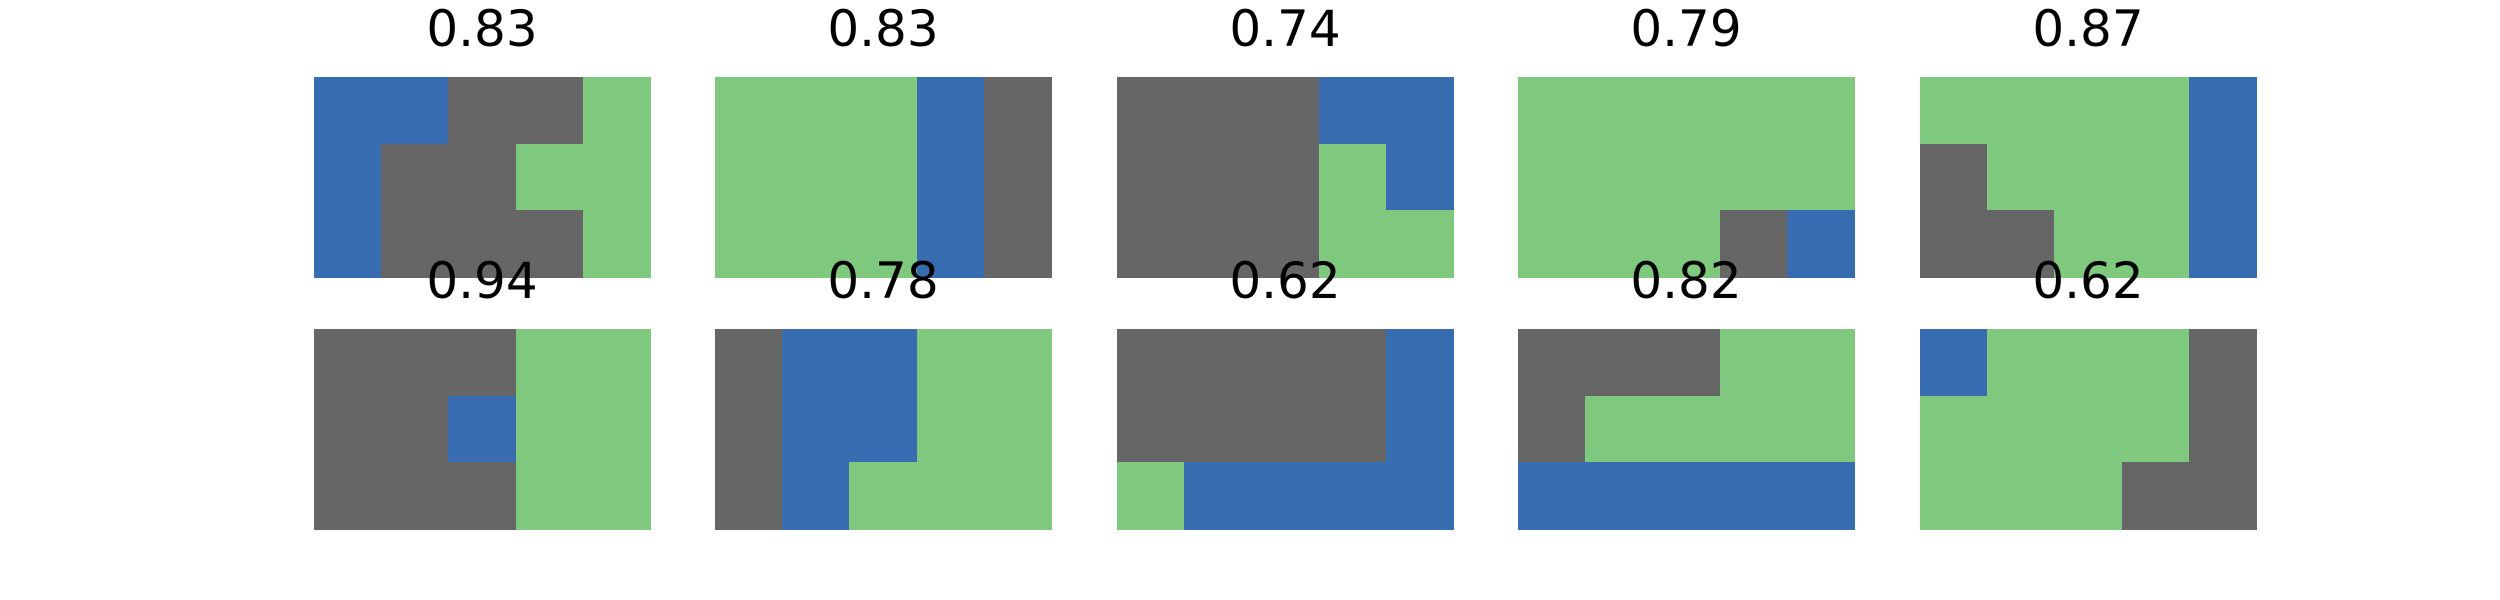  I want to click on panel-title: 0.87, so click(2088, 29).